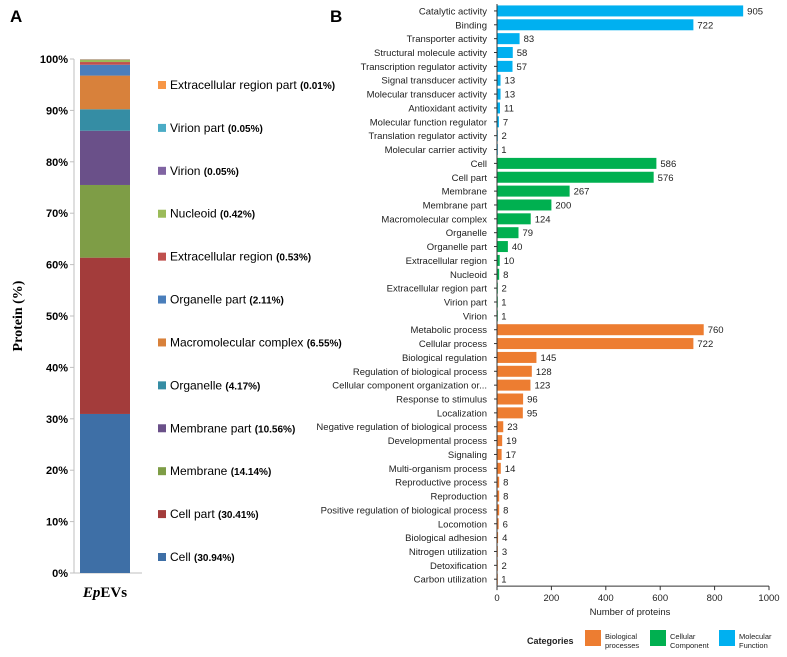  Describe the element at coordinates (237, 215) in the screenshot. I see `legend-percent: (0.42%)` at that location.